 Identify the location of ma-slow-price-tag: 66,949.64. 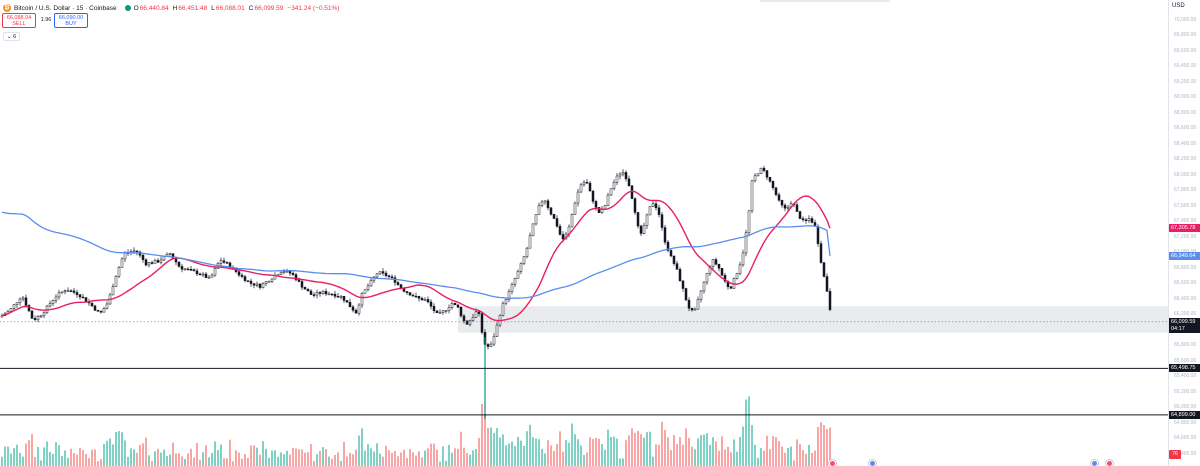
(1184, 255).